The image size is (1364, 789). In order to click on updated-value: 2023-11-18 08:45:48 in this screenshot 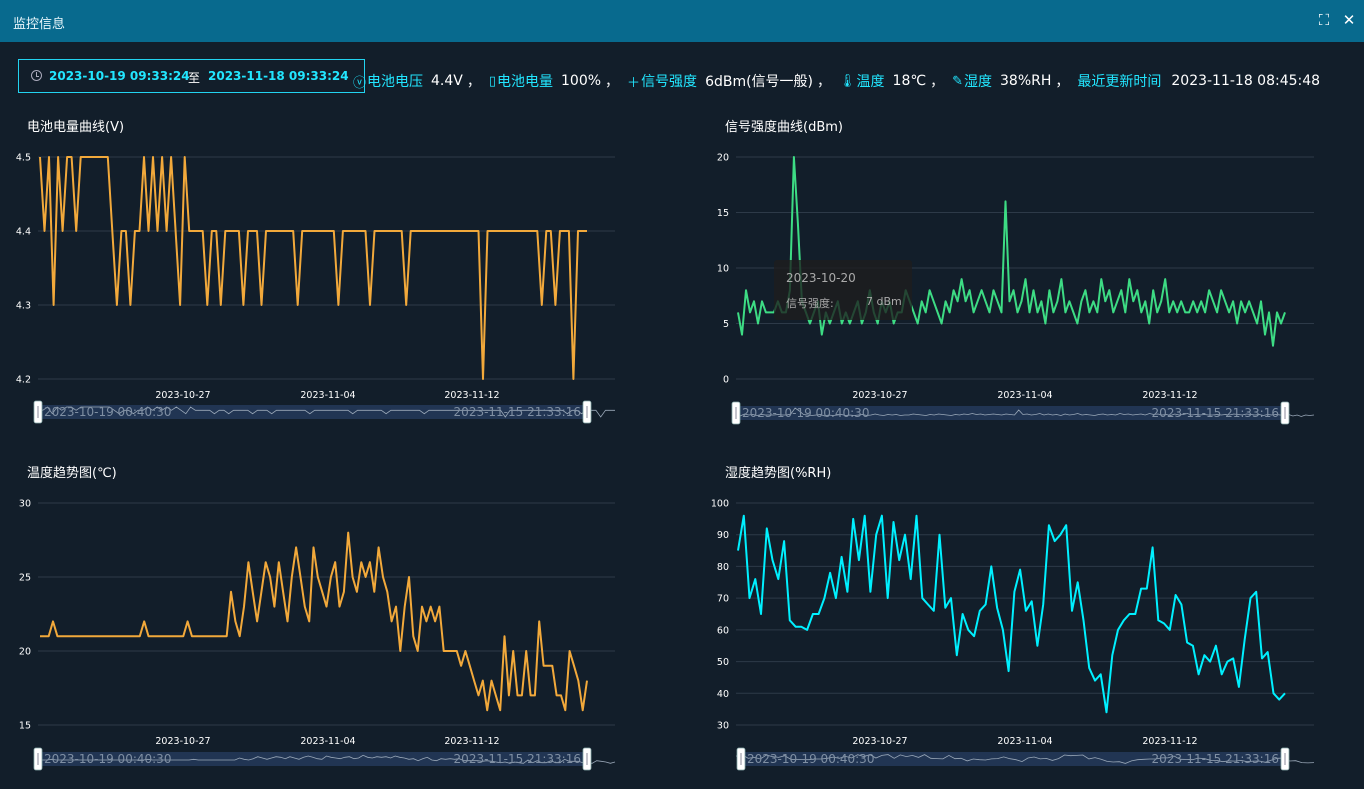, I will do `click(1246, 81)`.